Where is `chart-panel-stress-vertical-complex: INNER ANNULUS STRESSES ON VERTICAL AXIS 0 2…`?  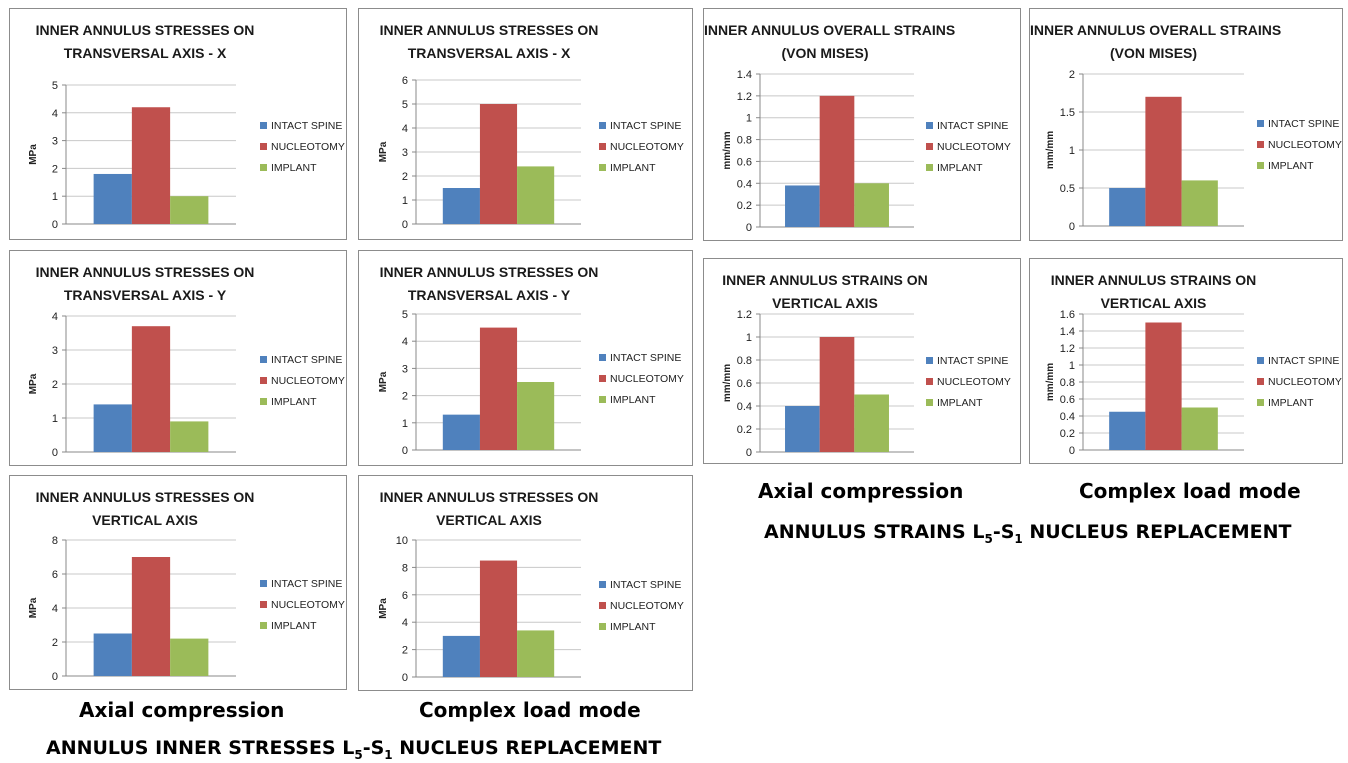 chart-panel-stress-vertical-complex: INNER ANNULUS STRESSES ON VERTICAL AXIS 0 2… is located at coordinates (525, 583).